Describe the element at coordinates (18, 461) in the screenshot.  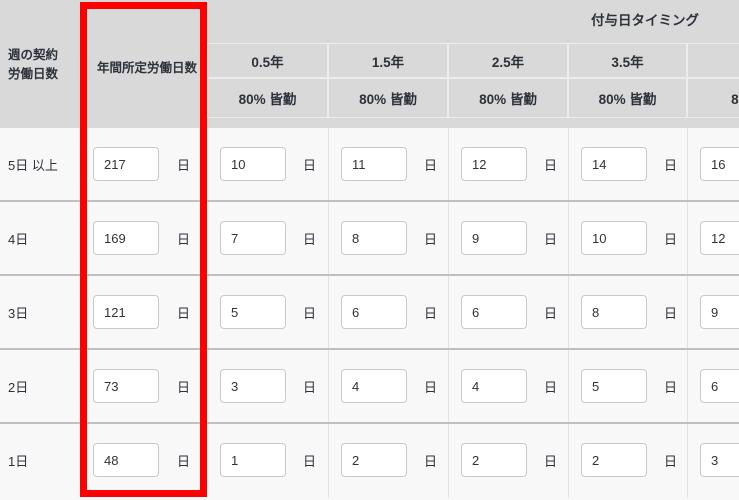
I see `row-label-1day: 1日` at that location.